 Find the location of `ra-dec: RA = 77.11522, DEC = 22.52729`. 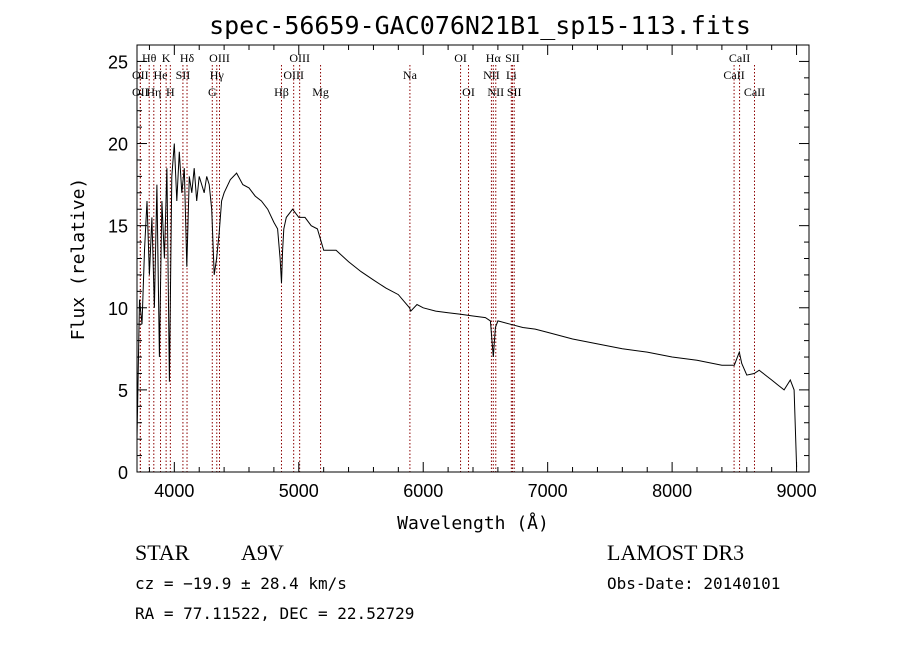

ra-dec: RA = 77.11522, DEC = 22.52729 is located at coordinates (274, 613).